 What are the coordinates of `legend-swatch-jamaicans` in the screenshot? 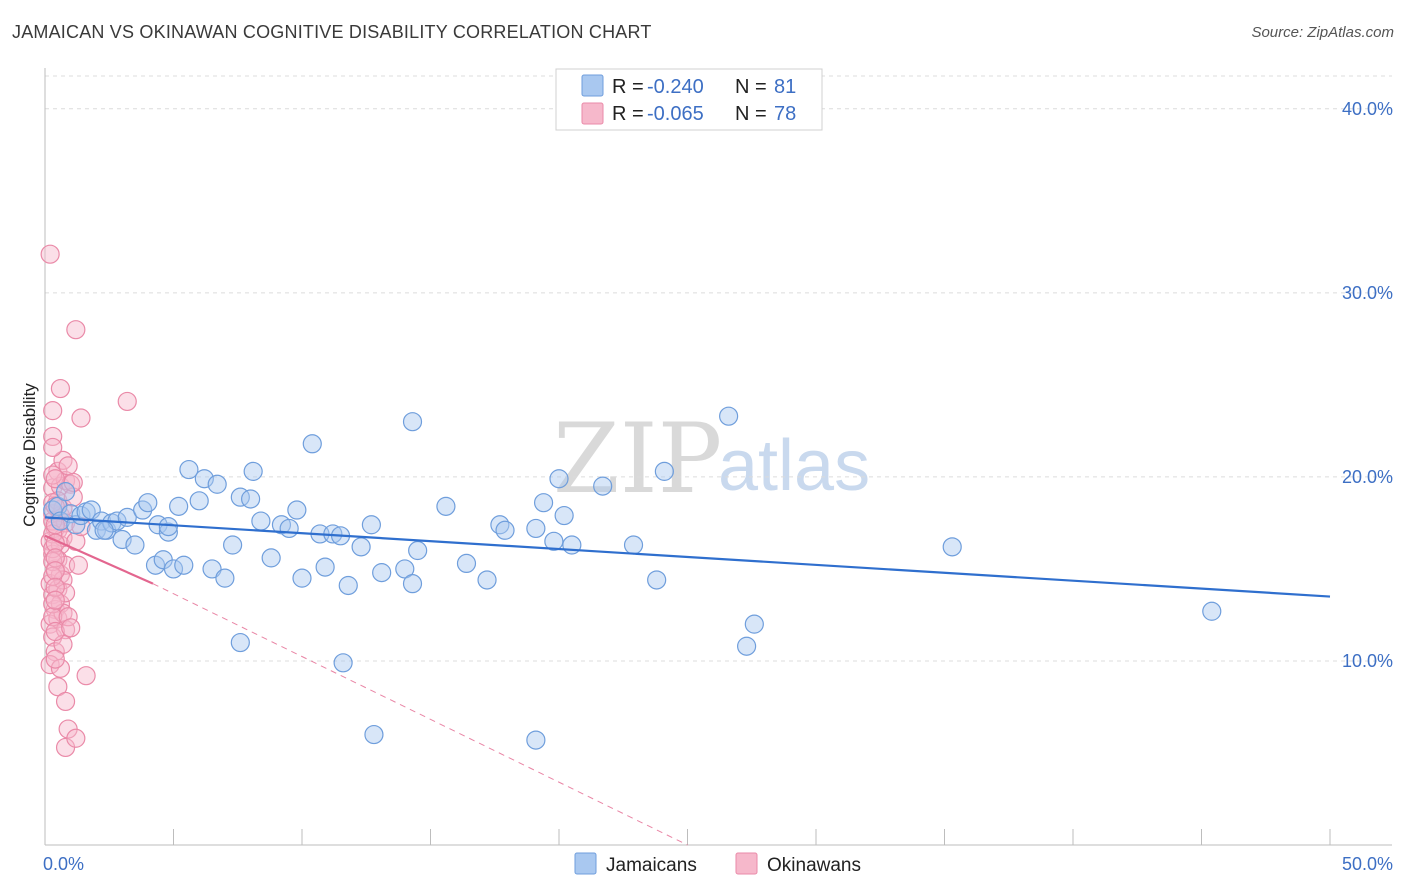 It's located at (592, 85).